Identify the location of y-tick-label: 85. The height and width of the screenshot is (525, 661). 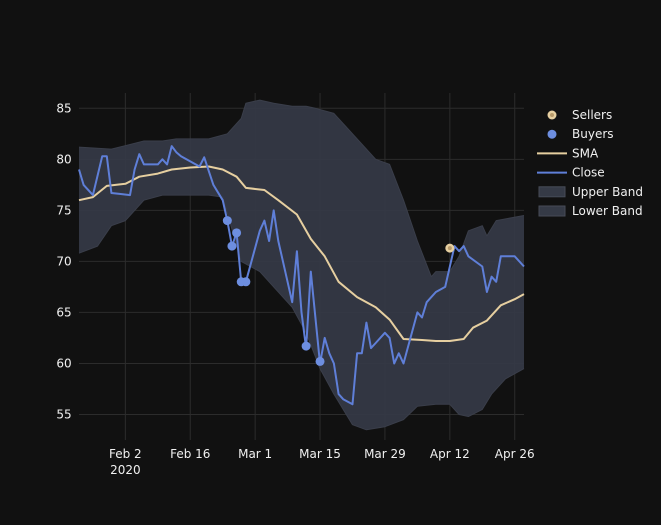
(63, 108).